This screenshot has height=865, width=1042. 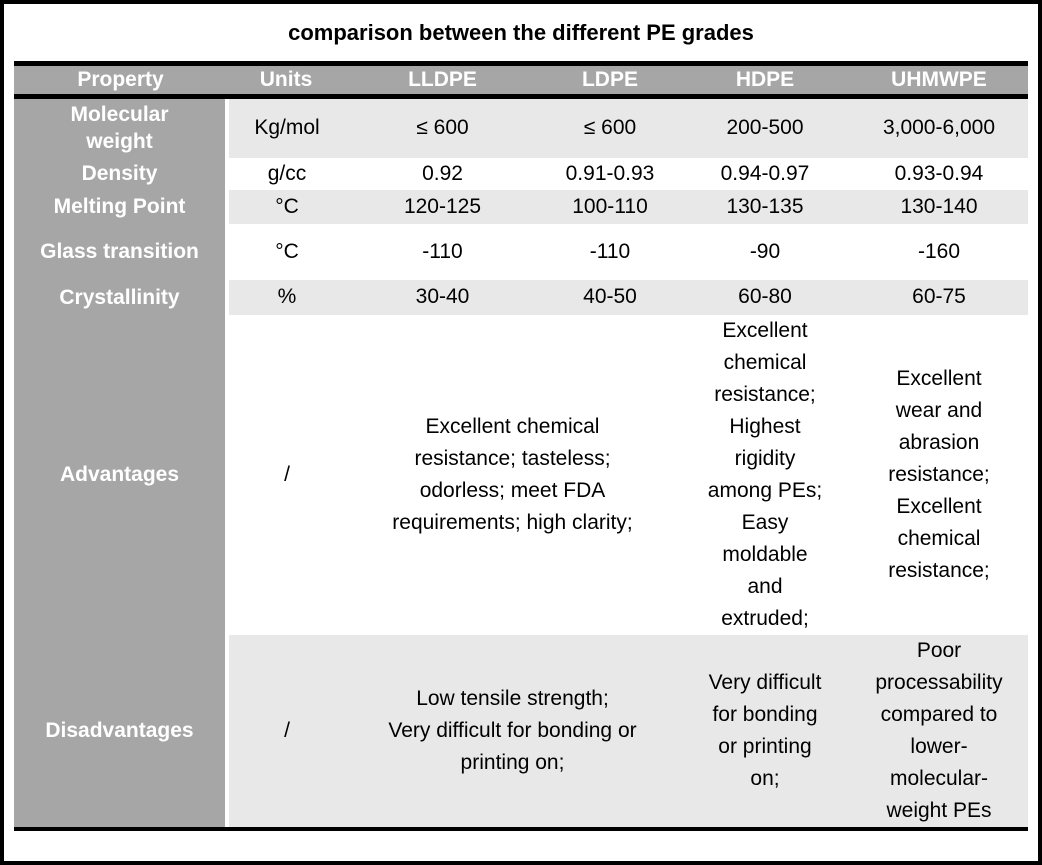 I want to click on cell-crystallinity-uhmwpe: 60-75, so click(x=939, y=297).